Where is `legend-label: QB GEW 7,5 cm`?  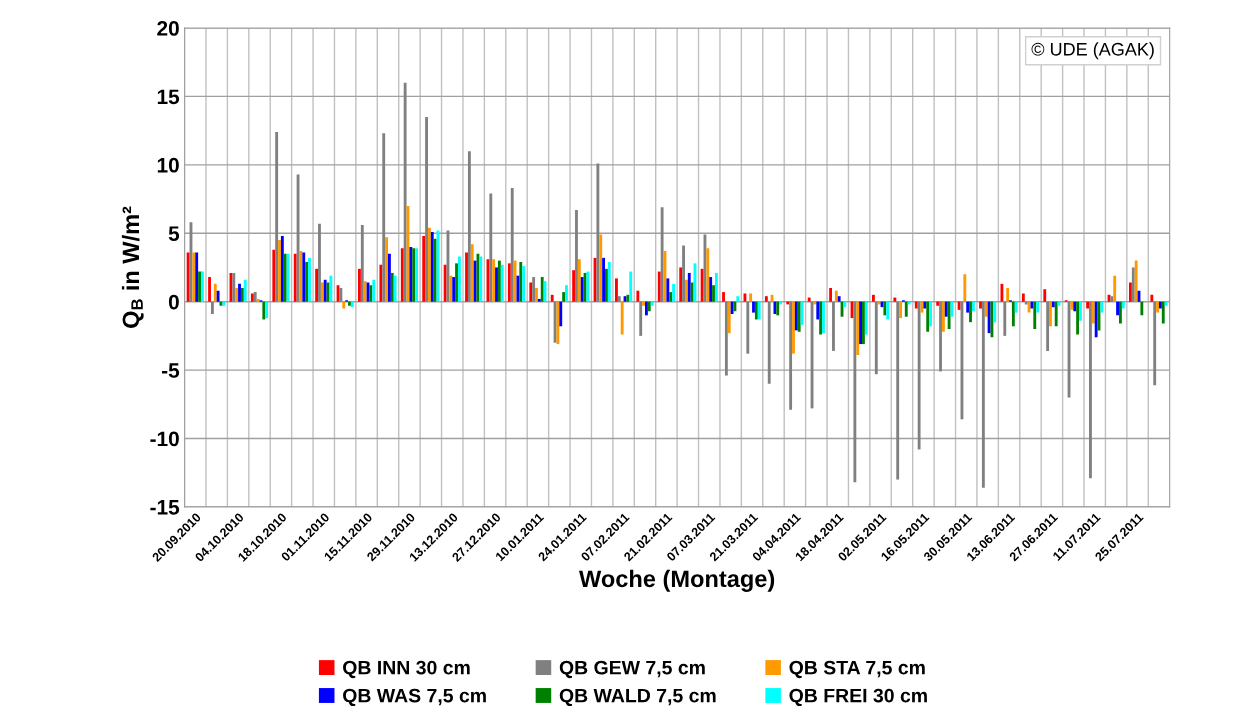
legend-label: QB GEW 7,5 cm is located at coordinates (632, 669).